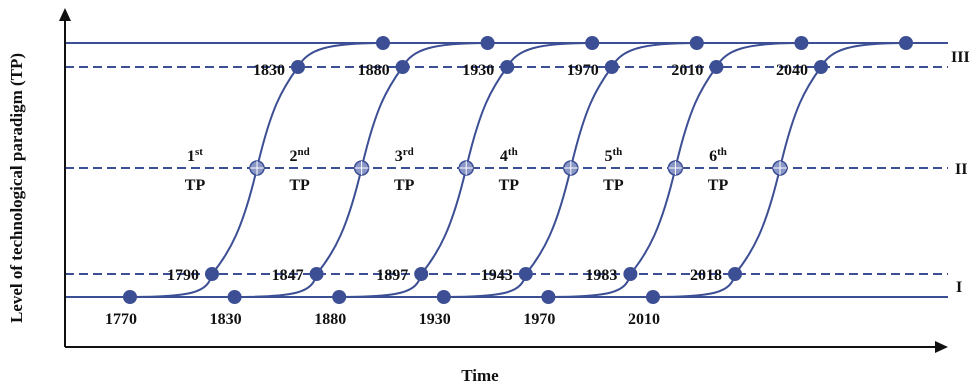  I want to click on paradigm-ordinal-suffix-3: rd, so click(408, 152).